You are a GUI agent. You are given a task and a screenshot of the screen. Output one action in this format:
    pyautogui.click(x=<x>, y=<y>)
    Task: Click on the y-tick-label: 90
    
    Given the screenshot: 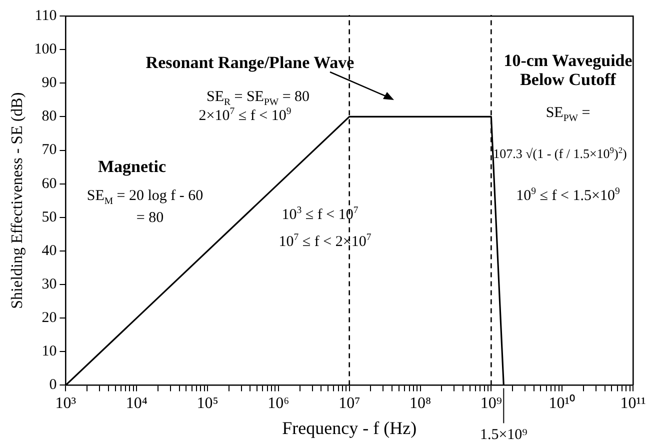 What is the action you would take?
    pyautogui.click(x=49, y=83)
    